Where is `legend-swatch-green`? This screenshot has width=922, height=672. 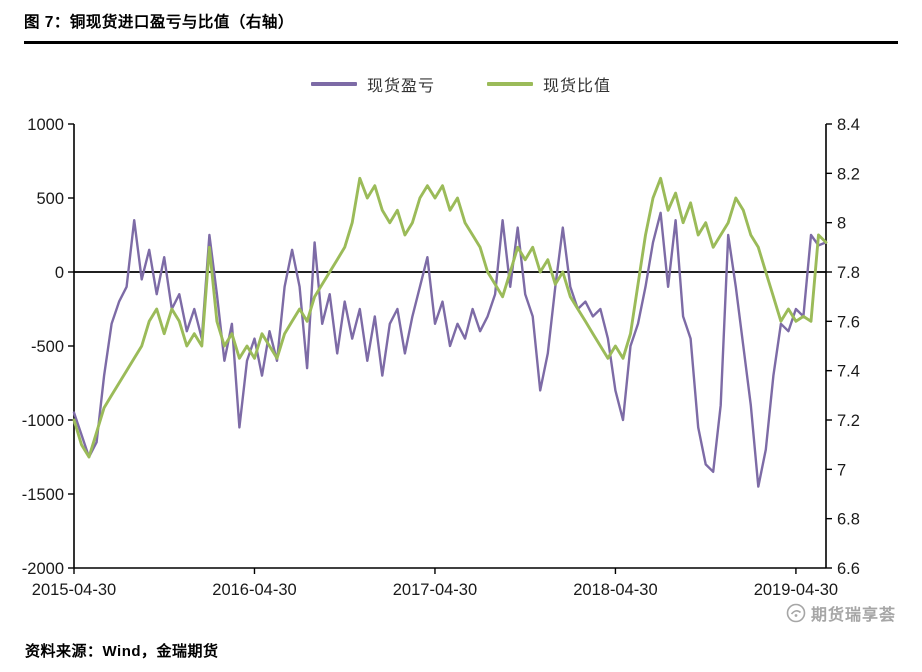 legend-swatch-green is located at coordinates (510, 84).